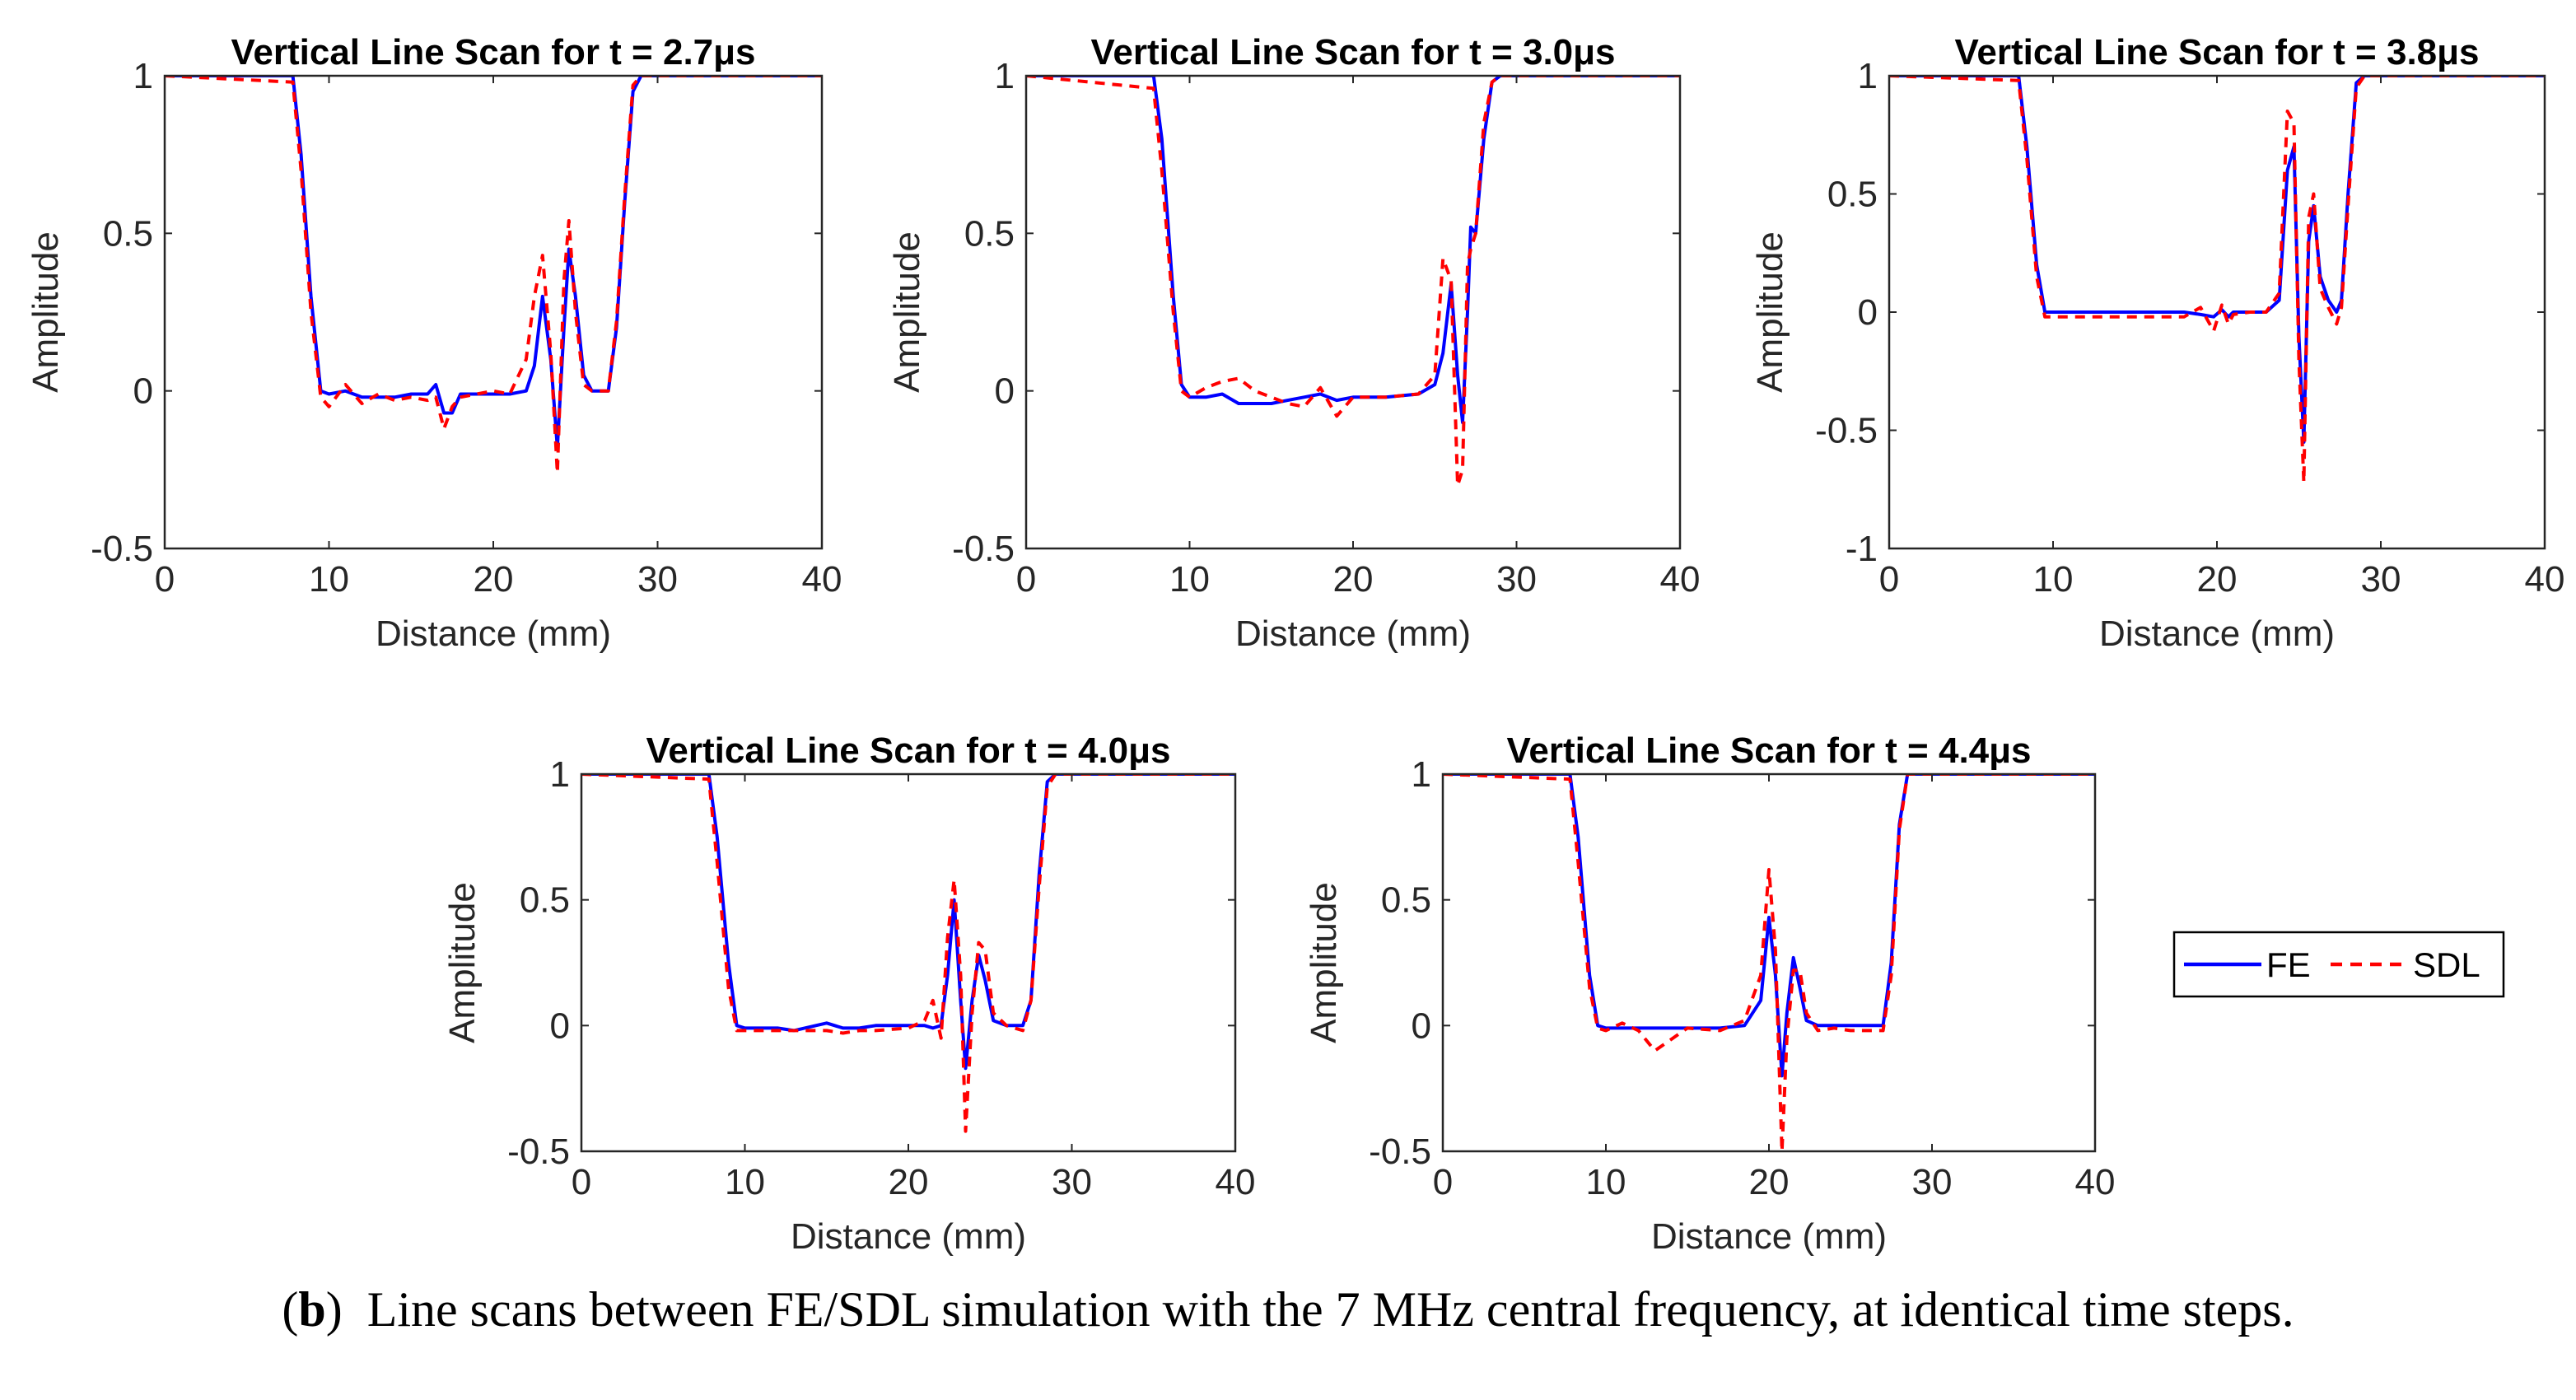 The width and height of the screenshot is (2576, 1400). I want to click on chart-title: Vertical Line Scan for t = 4.4μs, so click(1768, 750).